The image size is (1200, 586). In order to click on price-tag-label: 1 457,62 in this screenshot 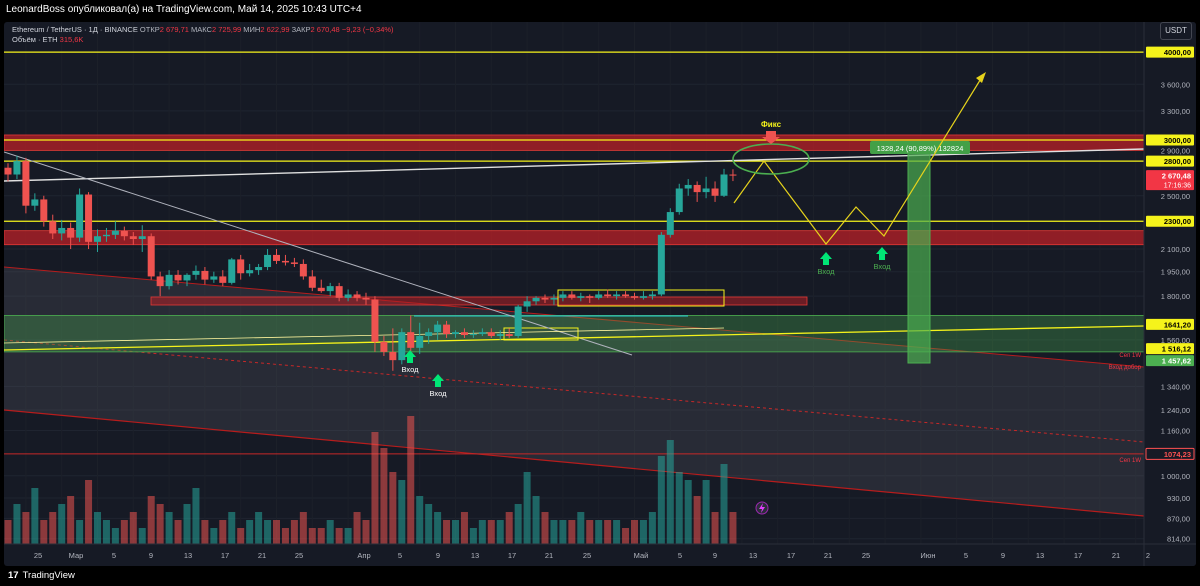, I will do `click(1176, 361)`.